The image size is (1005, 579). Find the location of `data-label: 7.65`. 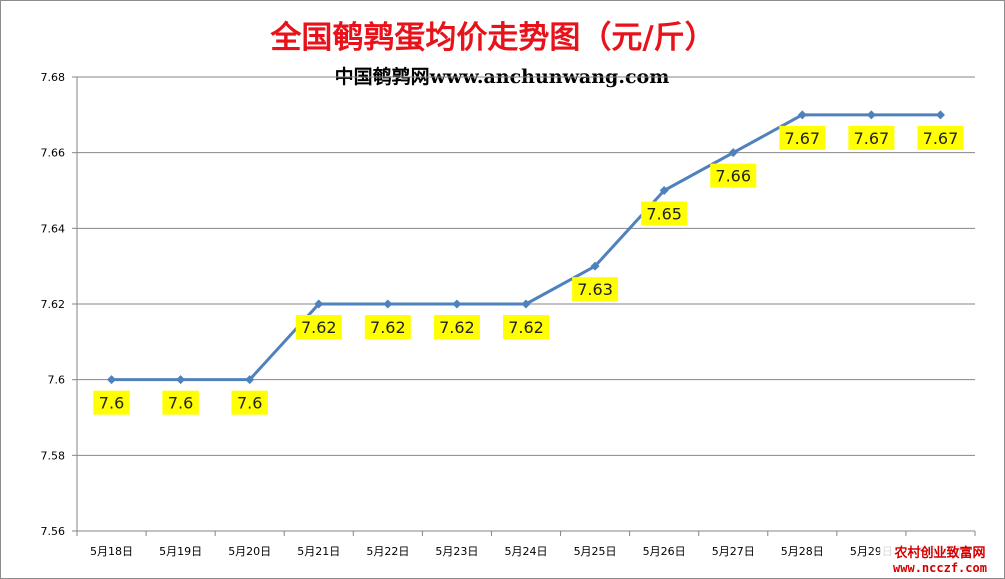

data-label: 7.65 is located at coordinates (664, 214).